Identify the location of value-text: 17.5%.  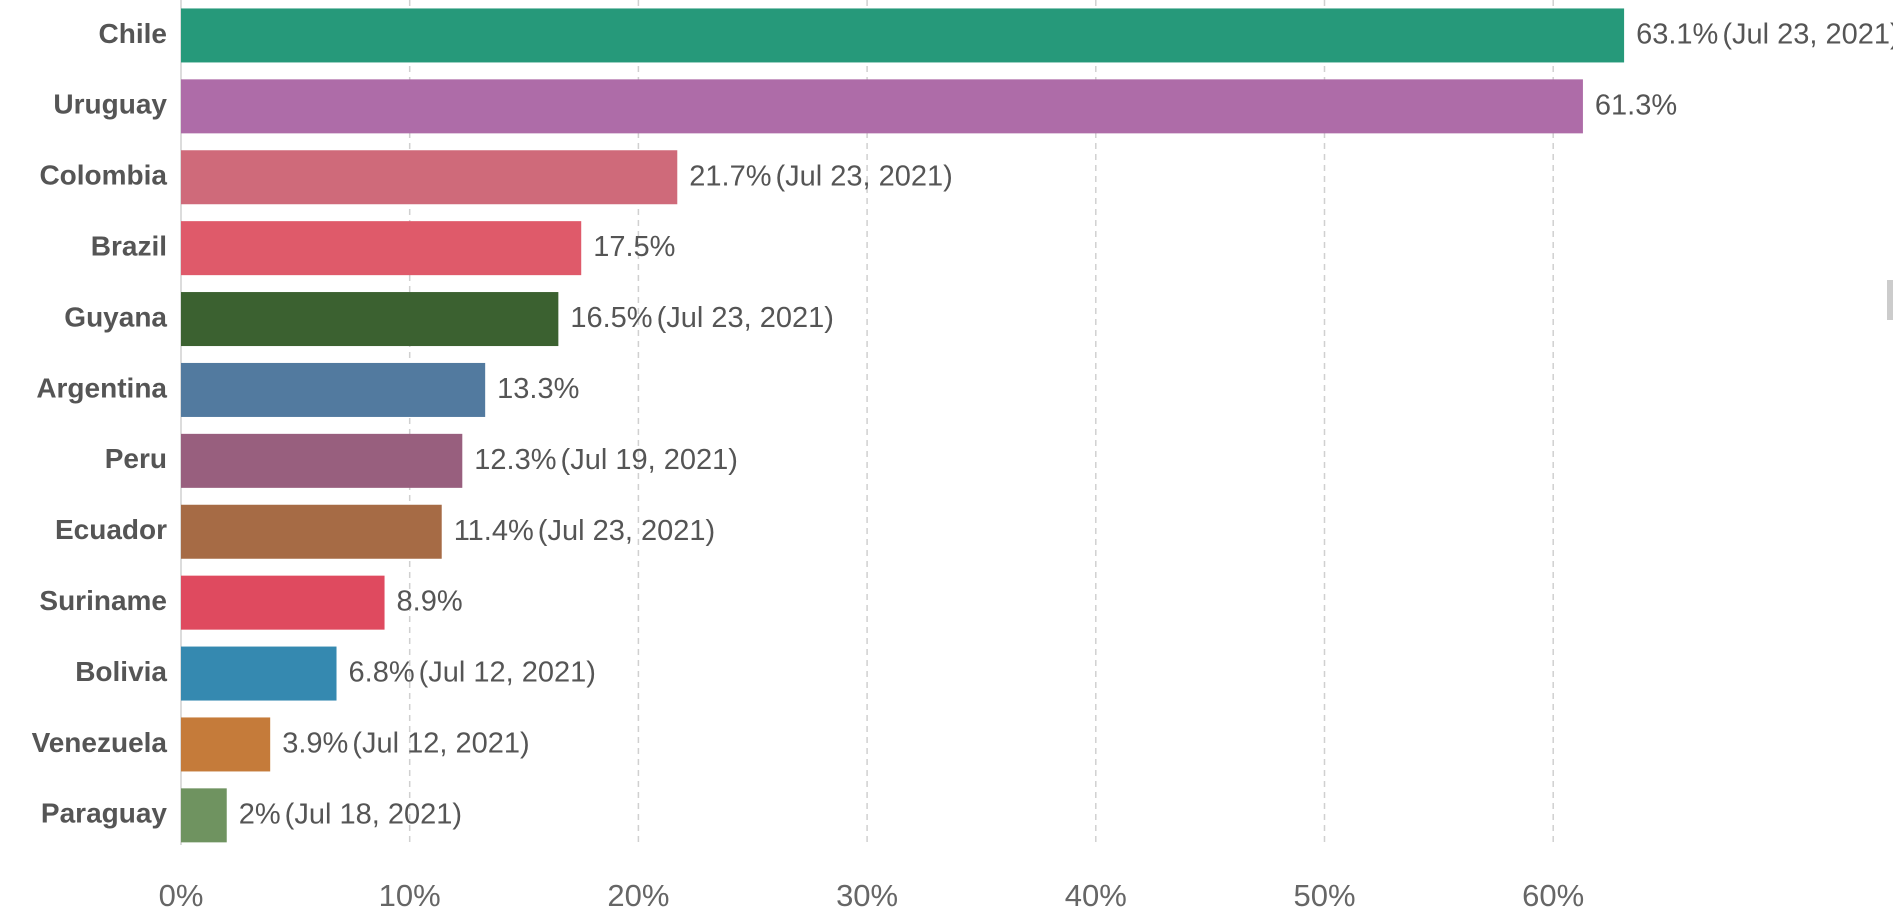
(634, 247).